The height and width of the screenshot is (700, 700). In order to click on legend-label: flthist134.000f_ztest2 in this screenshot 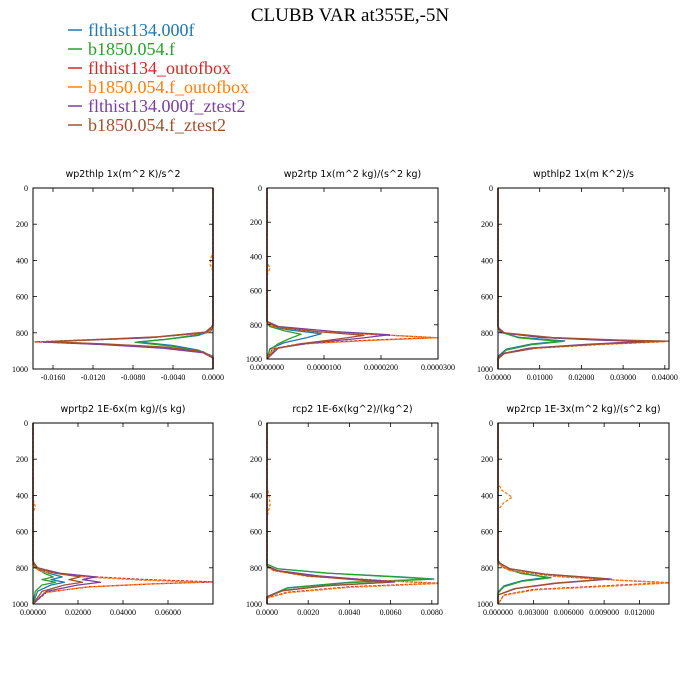, I will do `click(166, 106)`.